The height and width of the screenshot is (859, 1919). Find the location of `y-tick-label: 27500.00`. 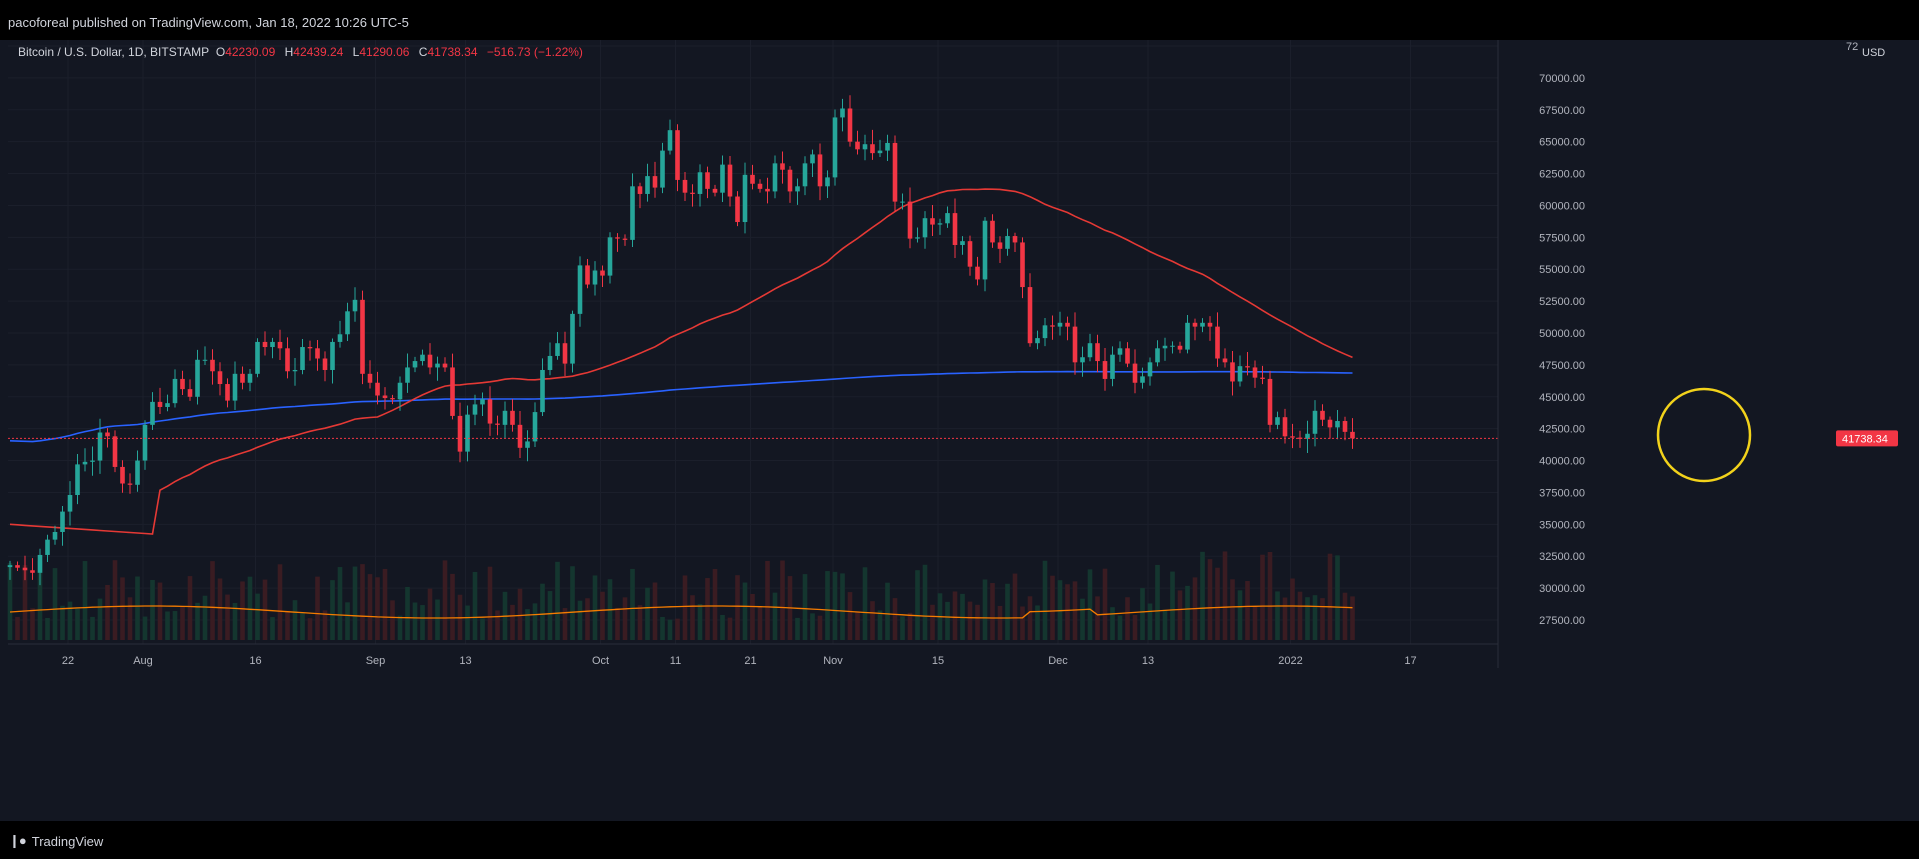

y-tick-label: 27500.00 is located at coordinates (1562, 621).